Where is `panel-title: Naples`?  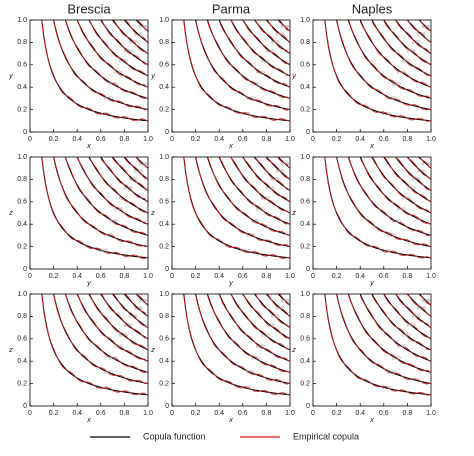
panel-title: Naples is located at coordinates (372, 8).